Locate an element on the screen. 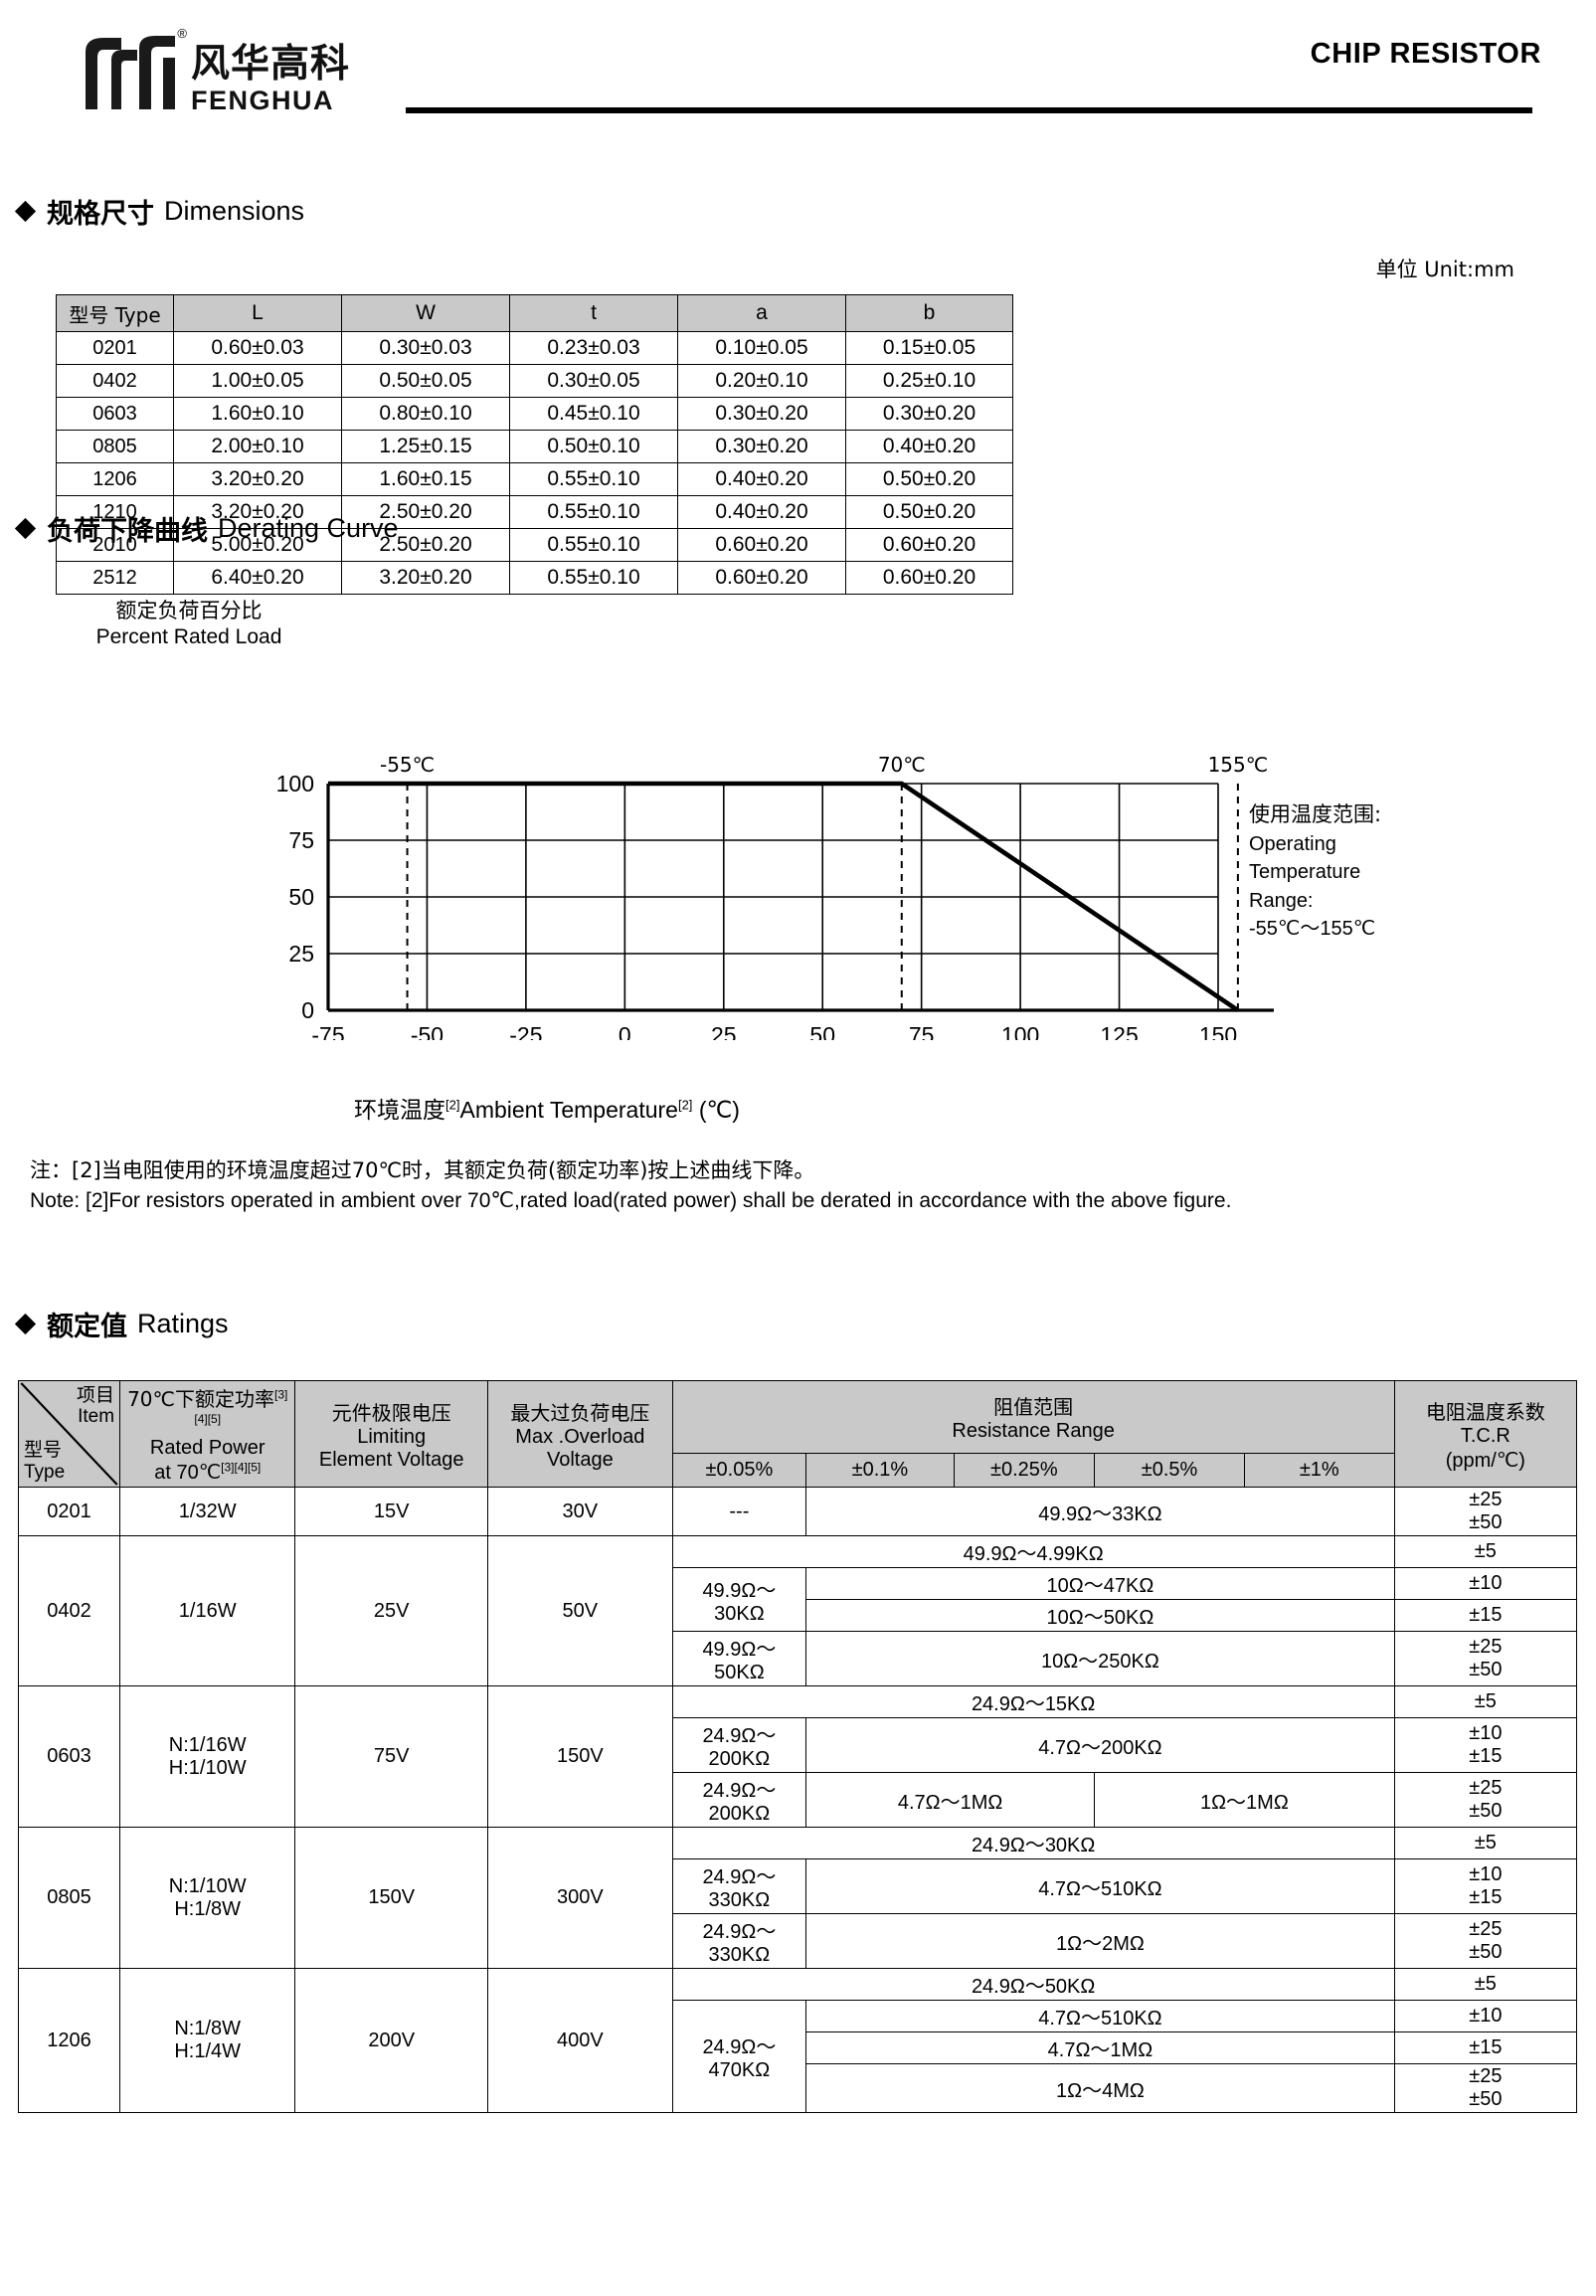 This screenshot has height=2296, width=1596. ratings-cell-power: N:1/10W H:1/8W is located at coordinates (208, 1898).